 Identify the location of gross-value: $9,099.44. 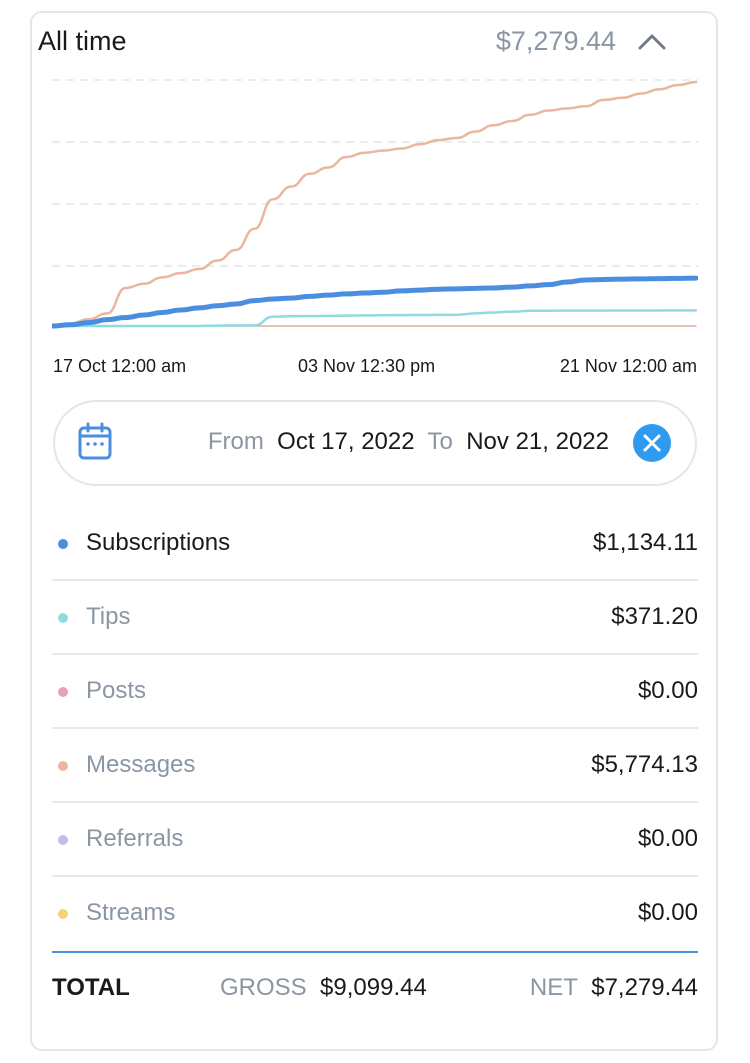
(373, 987).